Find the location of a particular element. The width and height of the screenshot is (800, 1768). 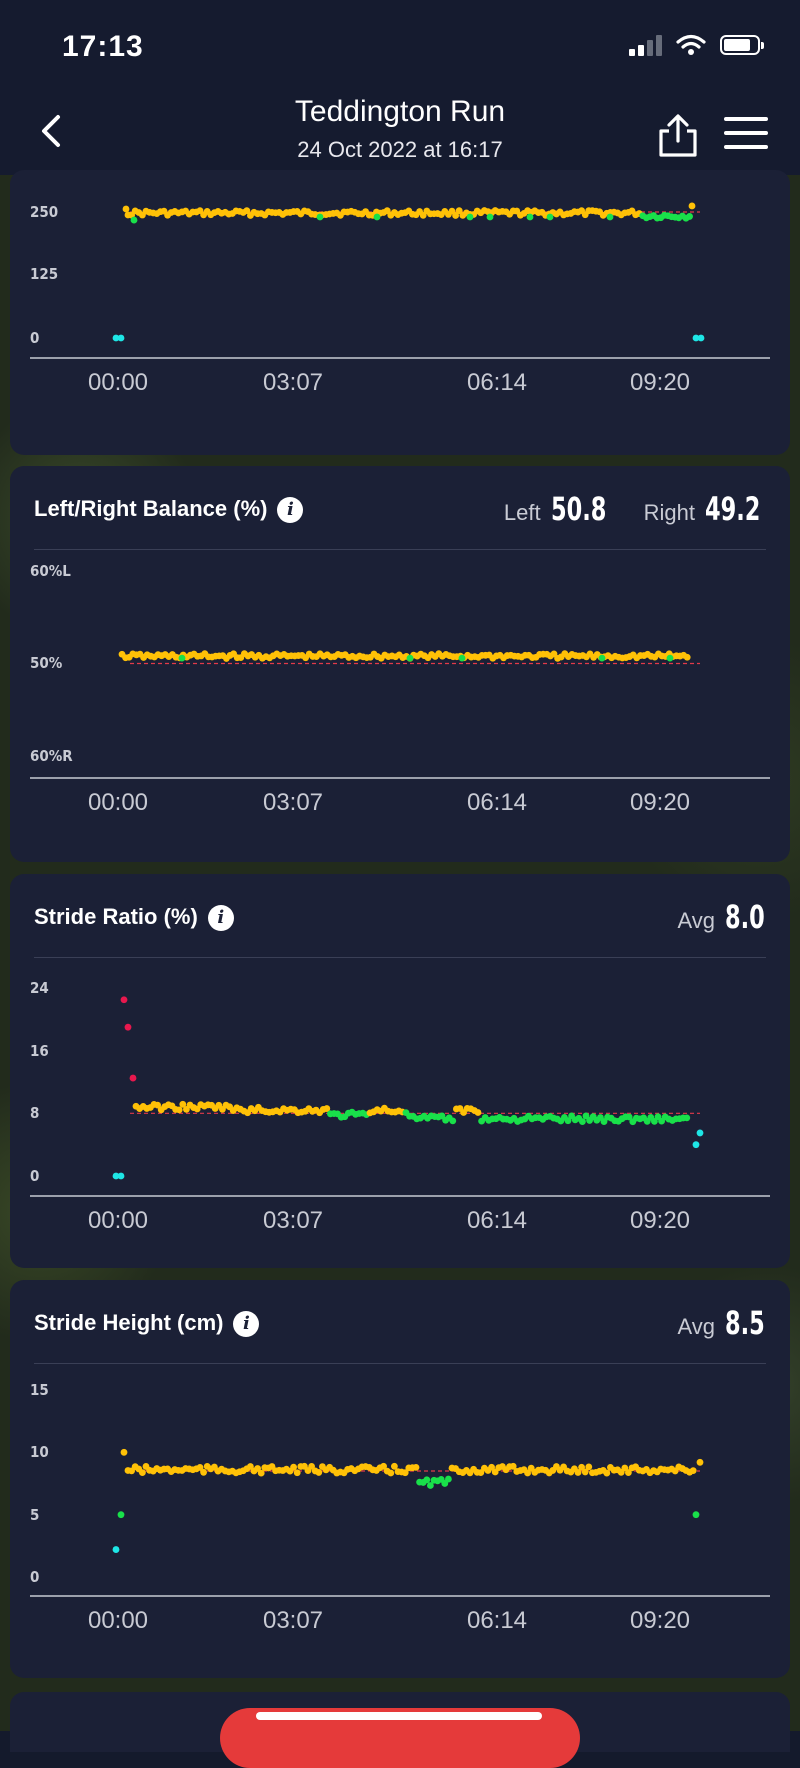

y-tick-label: 24 is located at coordinates (39, 988).